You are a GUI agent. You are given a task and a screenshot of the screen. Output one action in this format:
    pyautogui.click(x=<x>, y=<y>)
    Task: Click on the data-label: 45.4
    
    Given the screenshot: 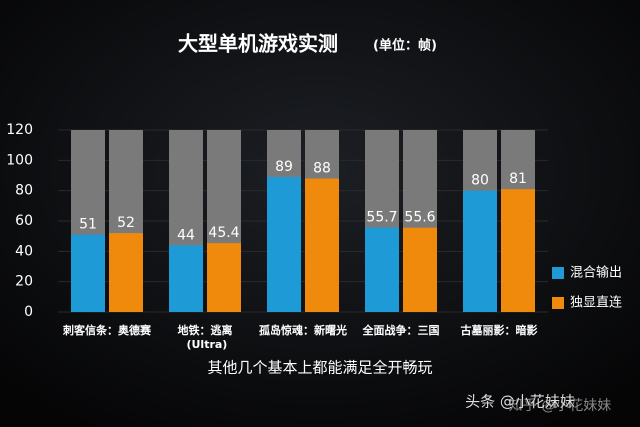 What is the action you would take?
    pyautogui.click(x=223, y=233)
    